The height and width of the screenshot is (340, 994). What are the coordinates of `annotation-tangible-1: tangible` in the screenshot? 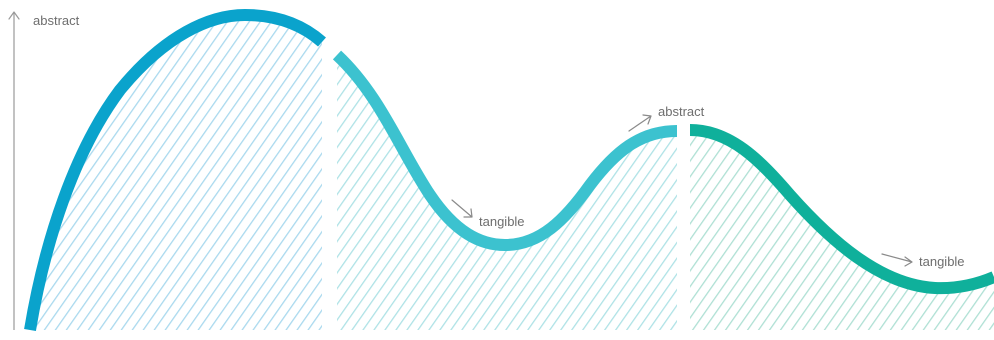 It's located at (488, 214).